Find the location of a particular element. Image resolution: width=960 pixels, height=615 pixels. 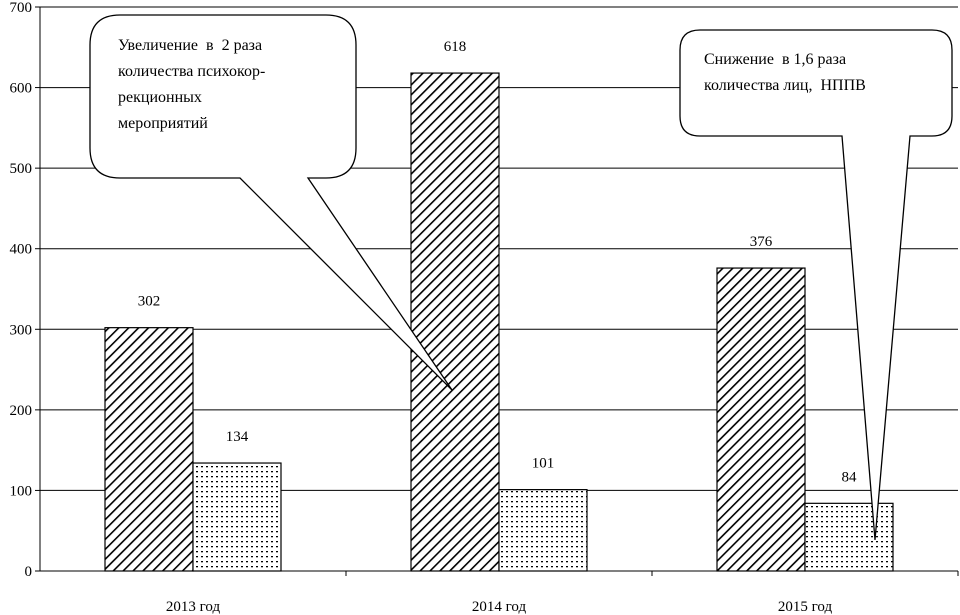

y-tick-label: 100 is located at coordinates (21, 491).